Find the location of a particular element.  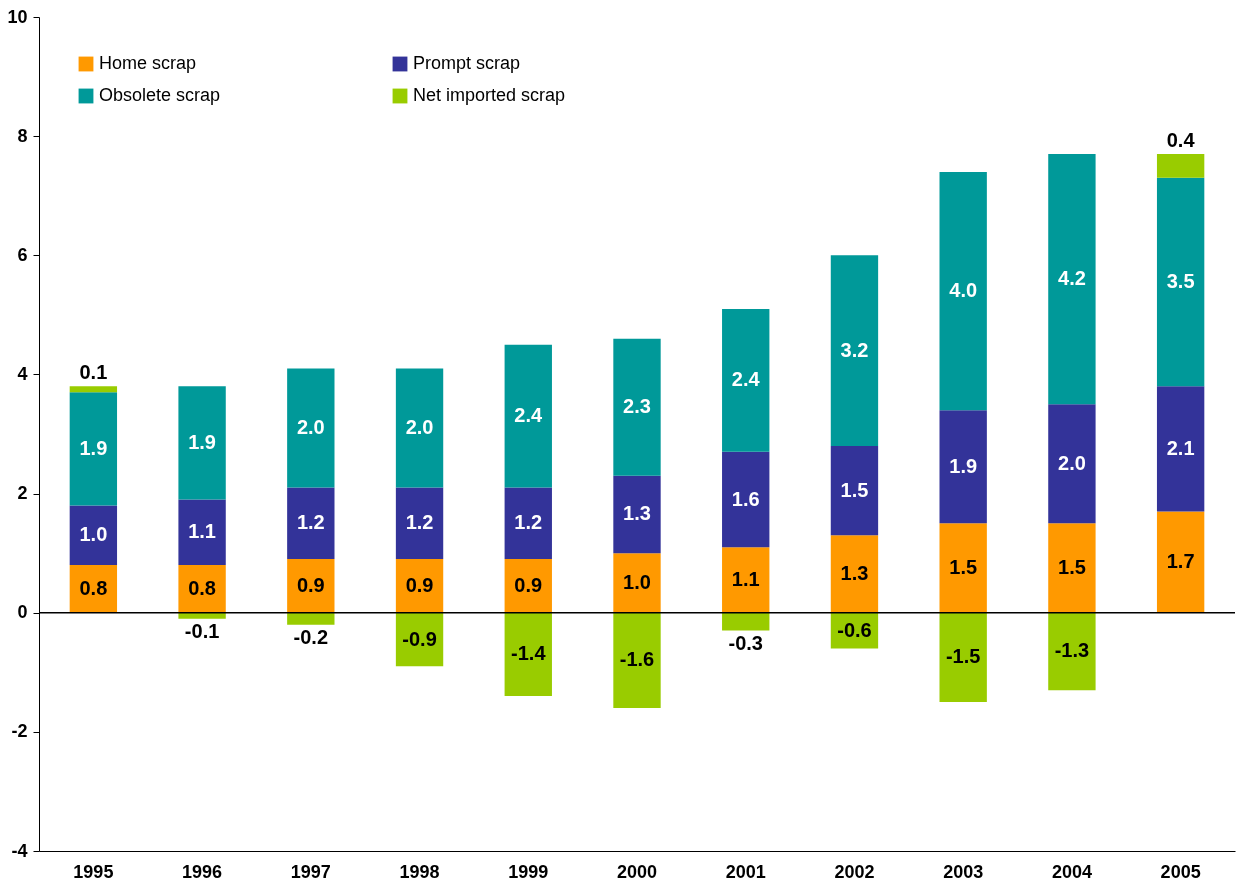

y-tick-label: 2 is located at coordinates (22, 493).